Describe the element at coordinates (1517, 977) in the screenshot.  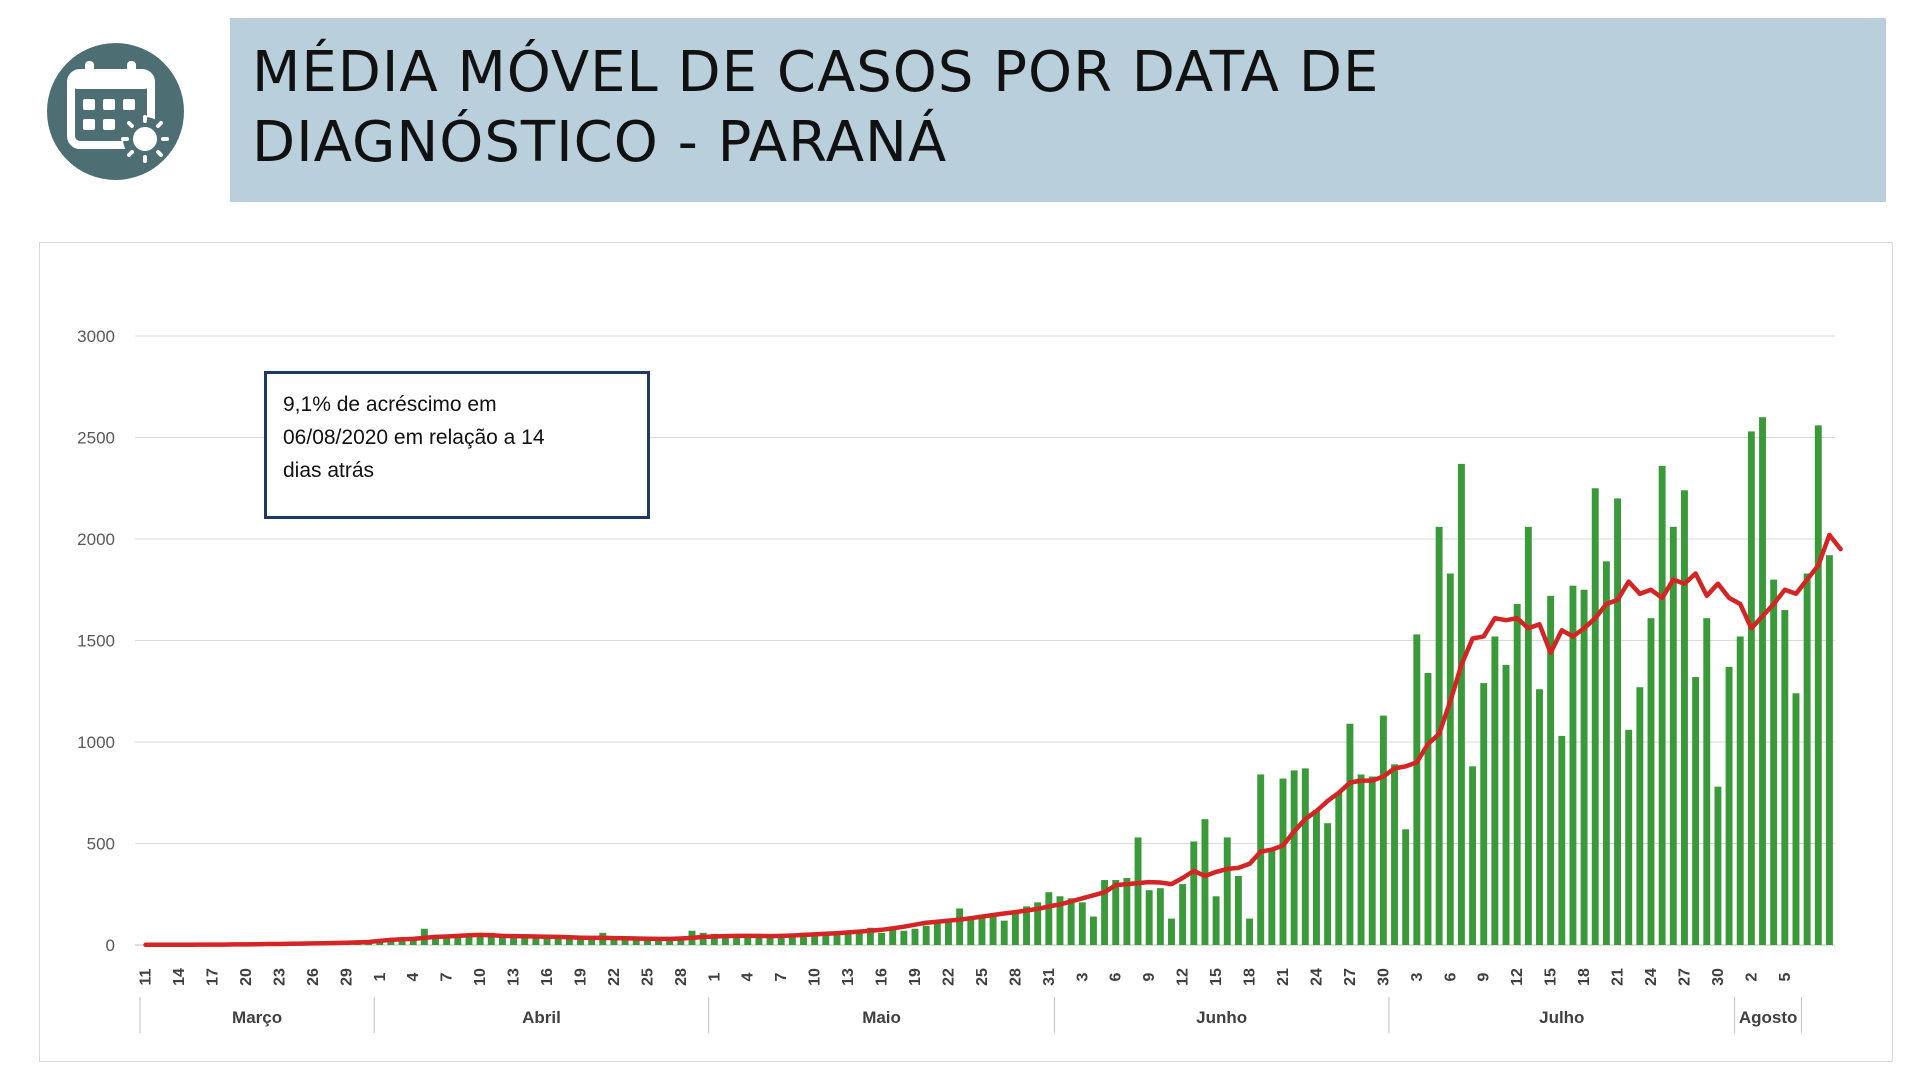
I see `x-tick-label: 12` at that location.